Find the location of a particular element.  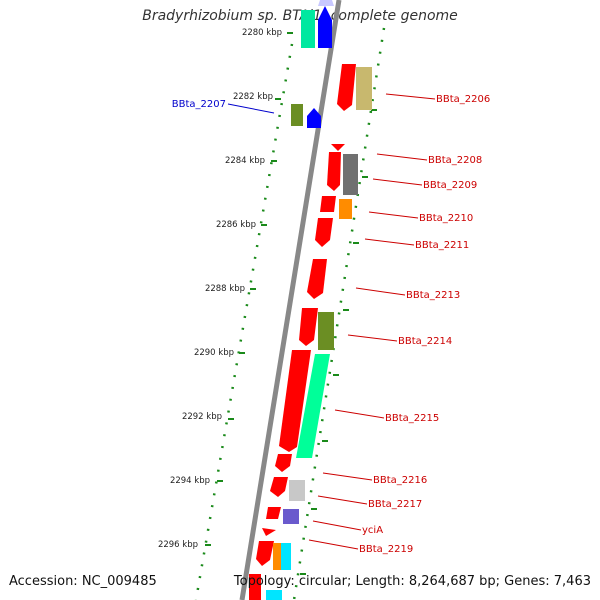

gene-label: yciA is located at coordinates (372, 530).